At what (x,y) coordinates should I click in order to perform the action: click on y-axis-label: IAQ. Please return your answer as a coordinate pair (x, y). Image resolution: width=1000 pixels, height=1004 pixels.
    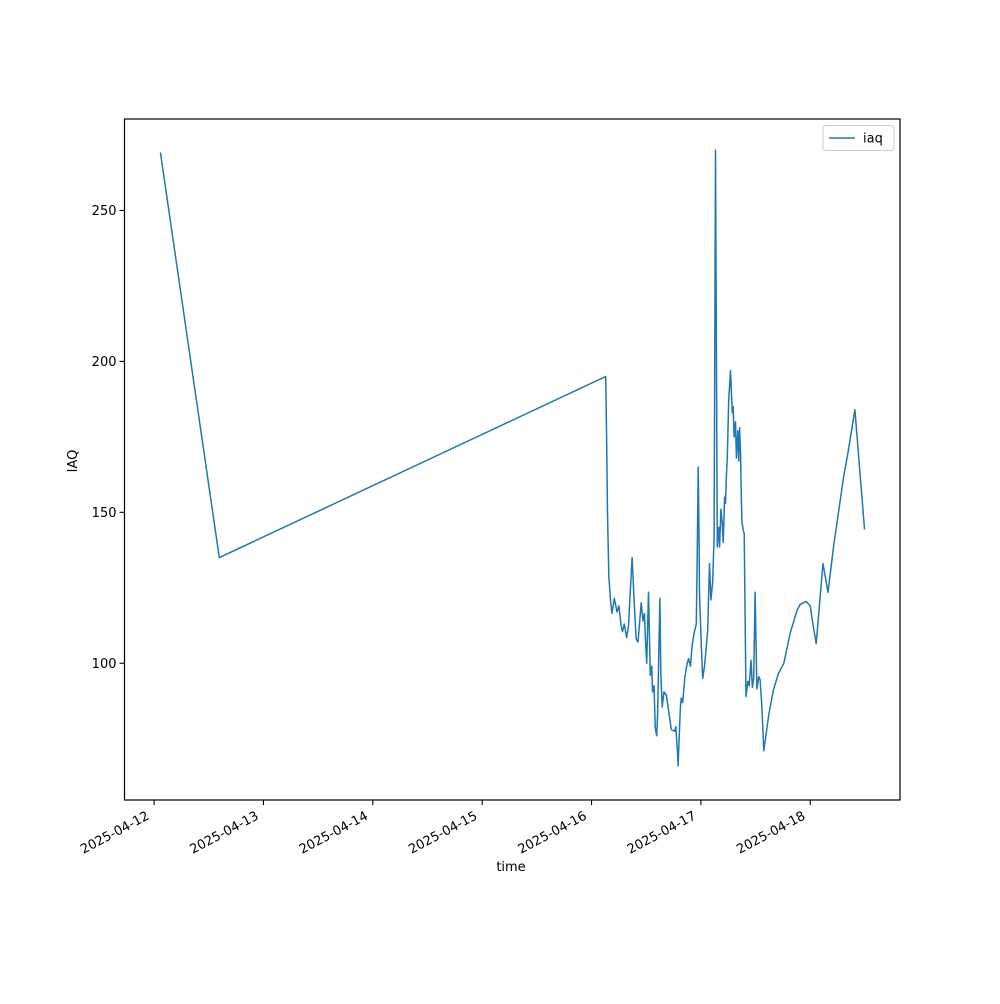
    Looking at the image, I should click on (73, 461).